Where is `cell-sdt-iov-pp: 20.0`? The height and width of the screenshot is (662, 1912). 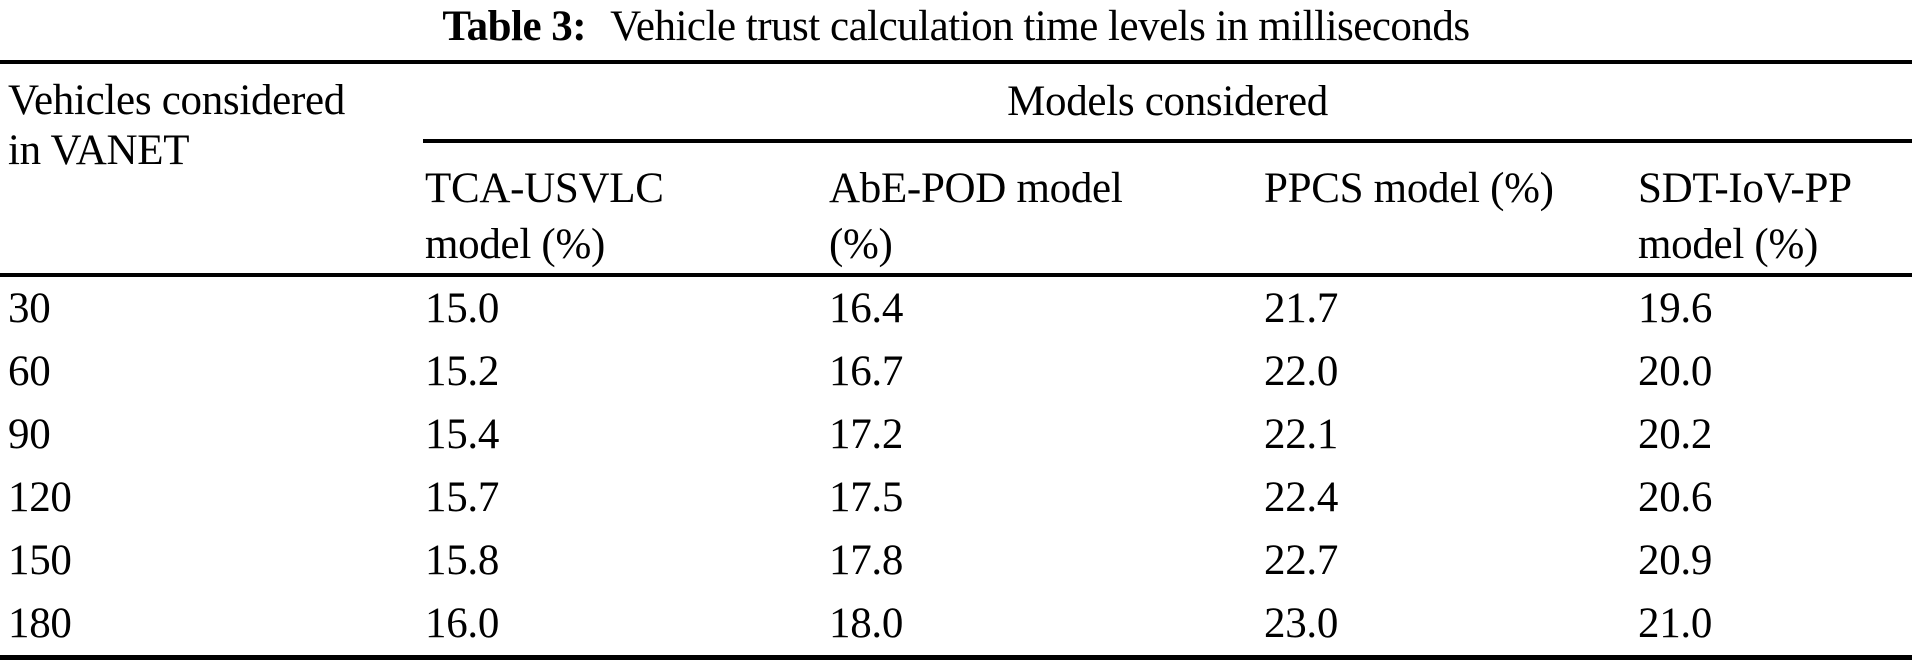 cell-sdt-iov-pp: 20.0 is located at coordinates (1675, 371).